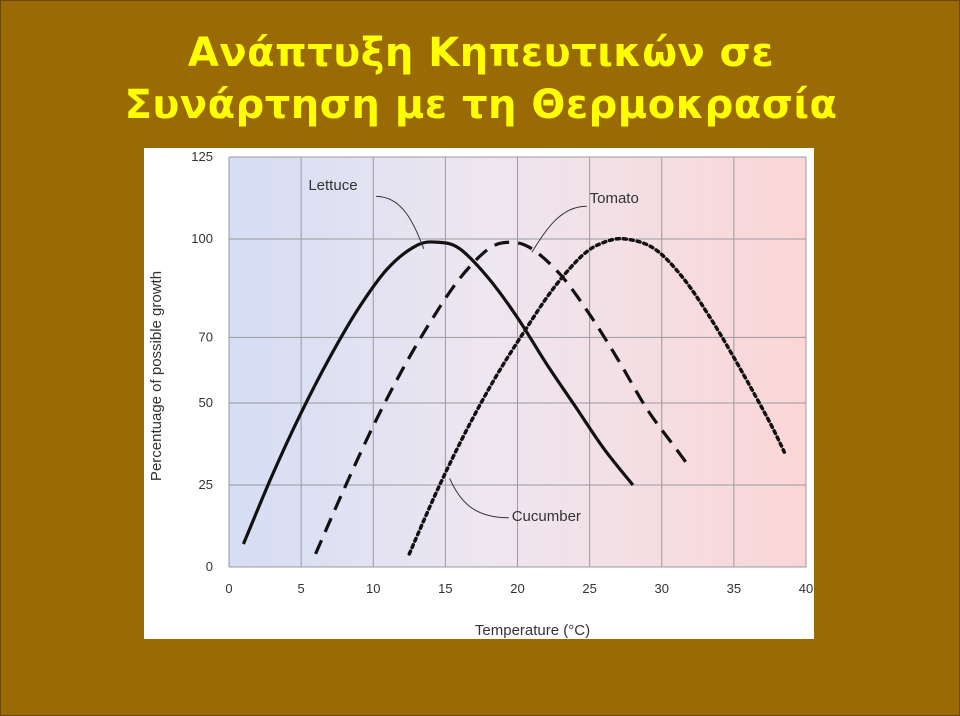 The width and height of the screenshot is (960, 716). What do you see at coordinates (532, 630) in the screenshot?
I see `x-axis-label: Temperature (°C)` at bounding box center [532, 630].